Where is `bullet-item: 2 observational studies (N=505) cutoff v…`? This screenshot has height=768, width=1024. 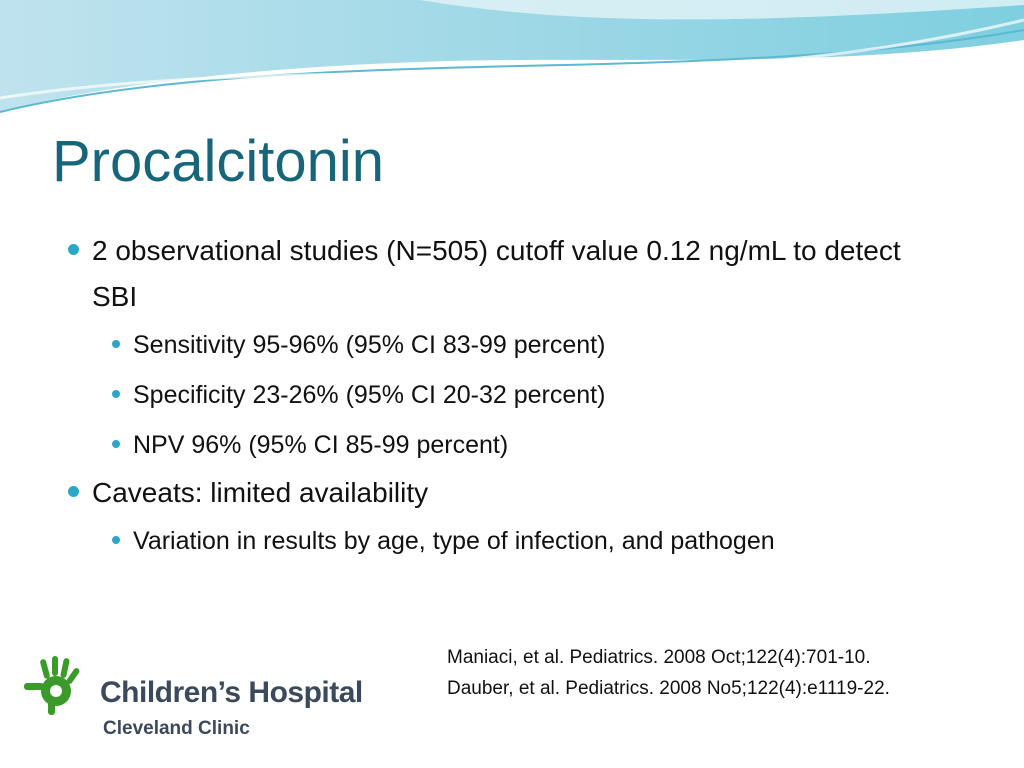 bullet-item: 2 observational studies (N=505) cutoff v… is located at coordinates (510, 274).